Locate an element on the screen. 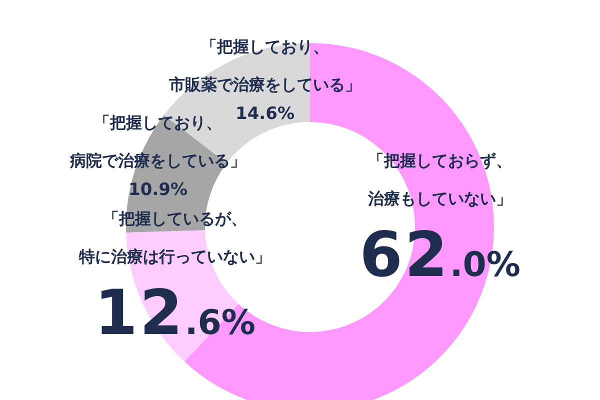  data-label: 12.6% is located at coordinates (175, 312).